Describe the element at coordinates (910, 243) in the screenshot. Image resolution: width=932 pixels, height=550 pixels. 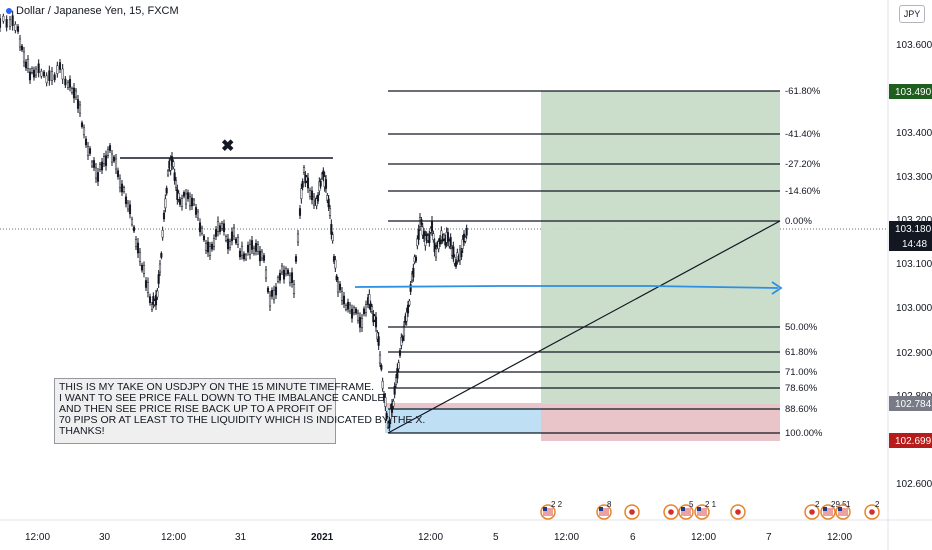
I see `tag-countdown` at that location.